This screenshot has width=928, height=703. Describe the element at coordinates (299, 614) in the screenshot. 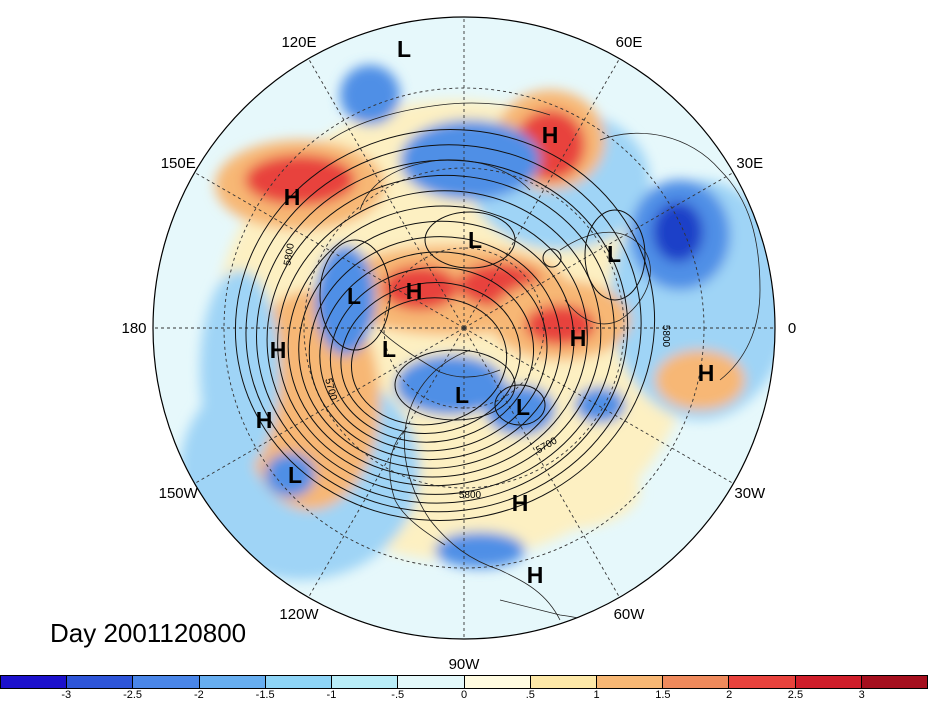

I see `longitude-label: 120W` at that location.